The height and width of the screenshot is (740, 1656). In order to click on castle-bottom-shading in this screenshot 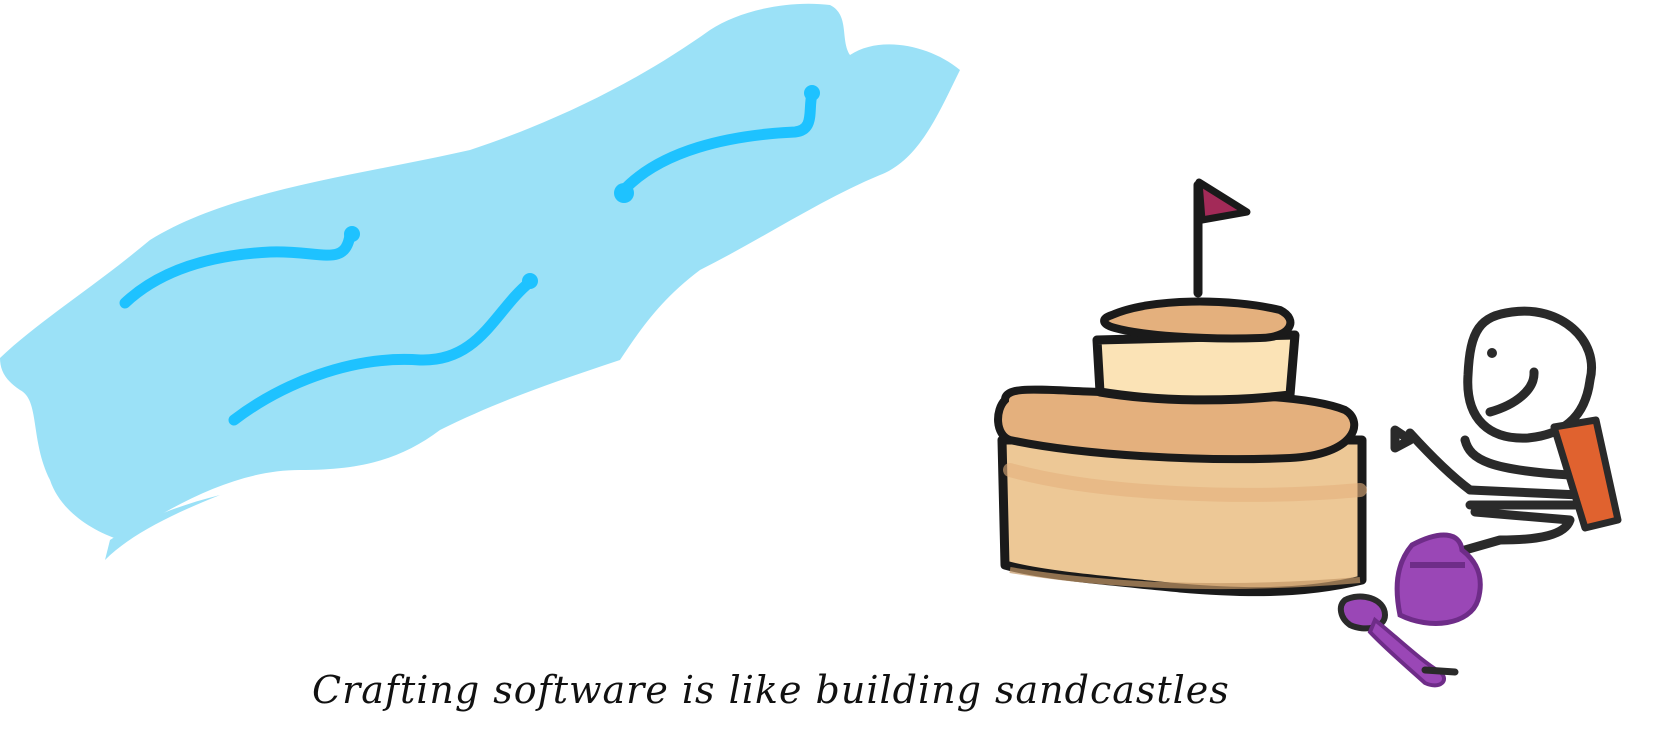, I will do `click(1185, 482)`.